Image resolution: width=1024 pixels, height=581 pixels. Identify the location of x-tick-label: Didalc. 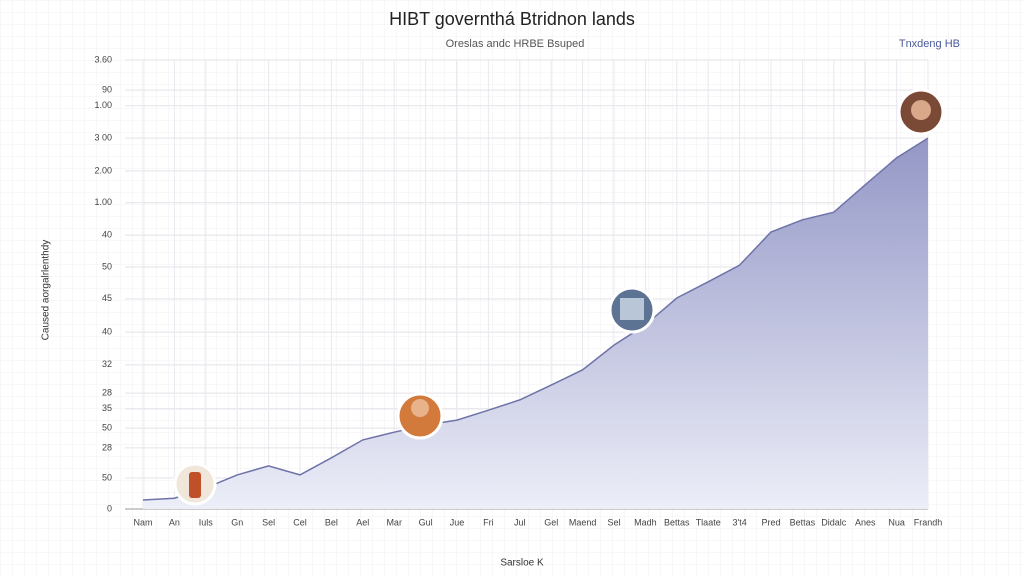
(834, 522).